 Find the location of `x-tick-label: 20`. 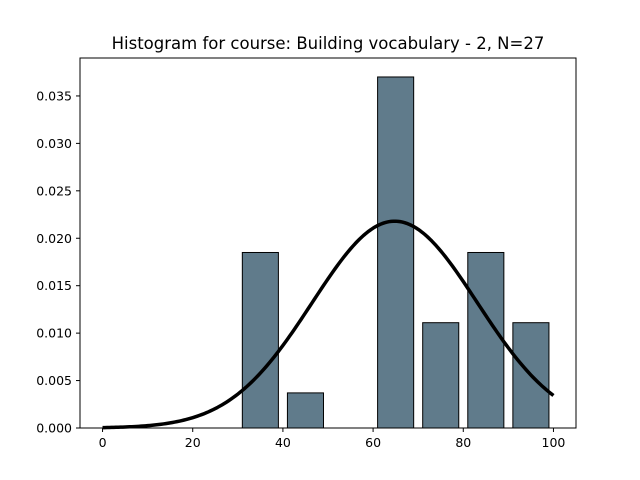

x-tick-label: 20 is located at coordinates (193, 442).